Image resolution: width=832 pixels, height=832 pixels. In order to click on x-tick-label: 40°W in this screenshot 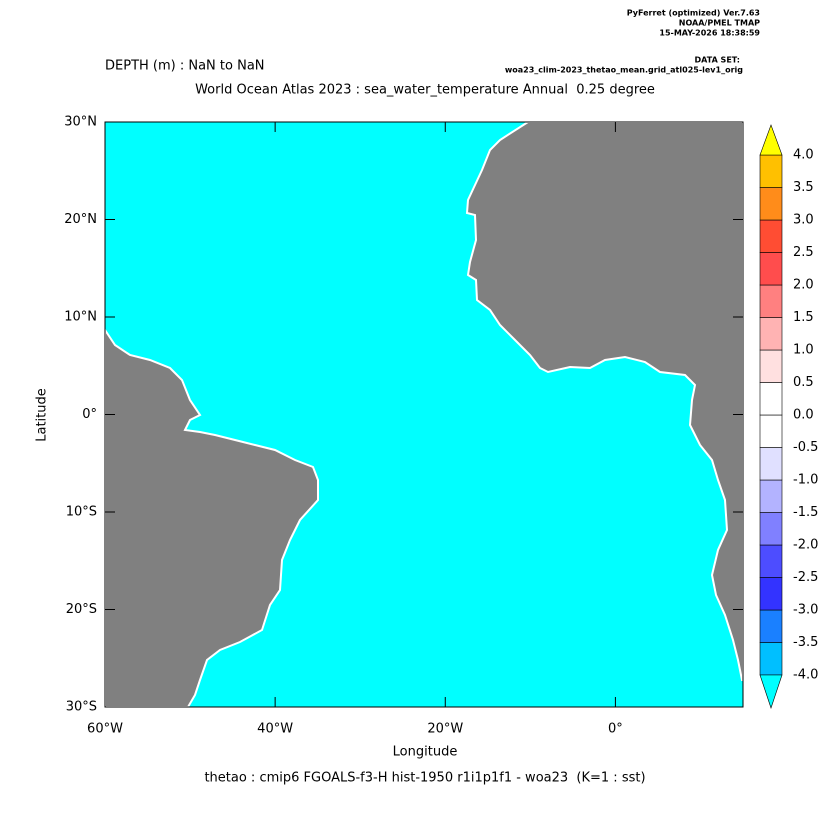, I will do `click(275, 729)`.